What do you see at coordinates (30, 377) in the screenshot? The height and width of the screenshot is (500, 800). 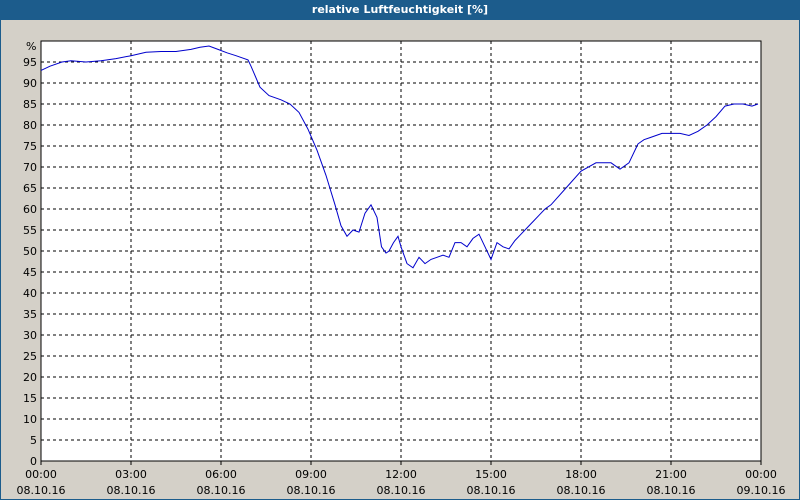 I see `y-tick-label: 20` at bounding box center [30, 377].